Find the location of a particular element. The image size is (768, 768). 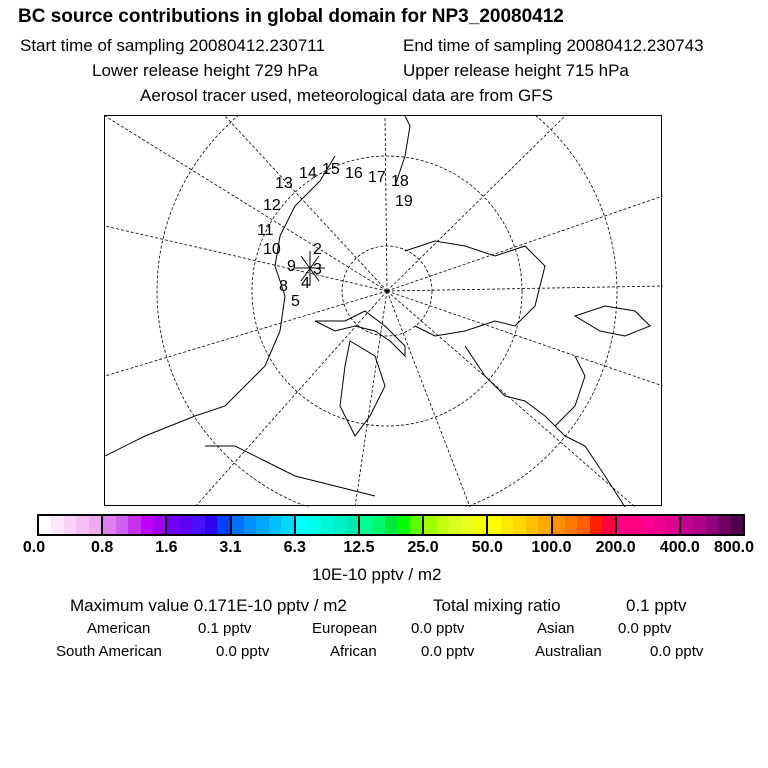

trajectory-label: 18 is located at coordinates (400, 181).